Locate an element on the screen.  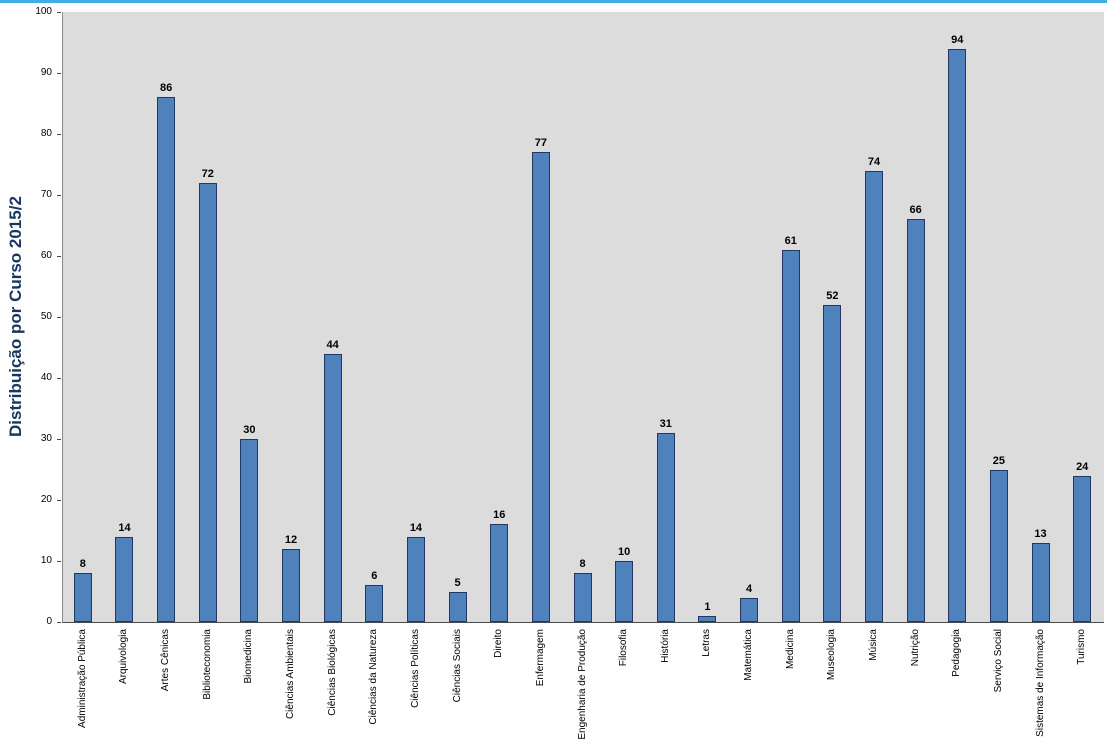
bar-slot: 5 is located at coordinates (458, 317).